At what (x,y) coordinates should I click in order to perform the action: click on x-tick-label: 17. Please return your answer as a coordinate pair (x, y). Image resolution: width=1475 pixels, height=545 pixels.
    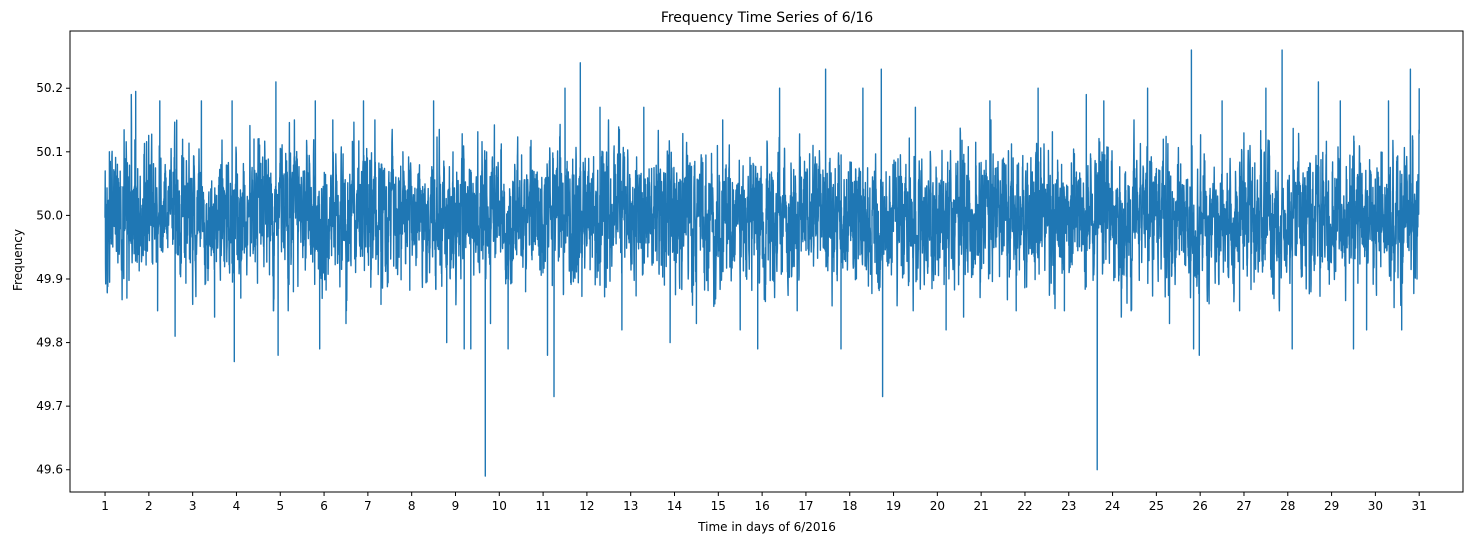
    Looking at the image, I should click on (805, 506).